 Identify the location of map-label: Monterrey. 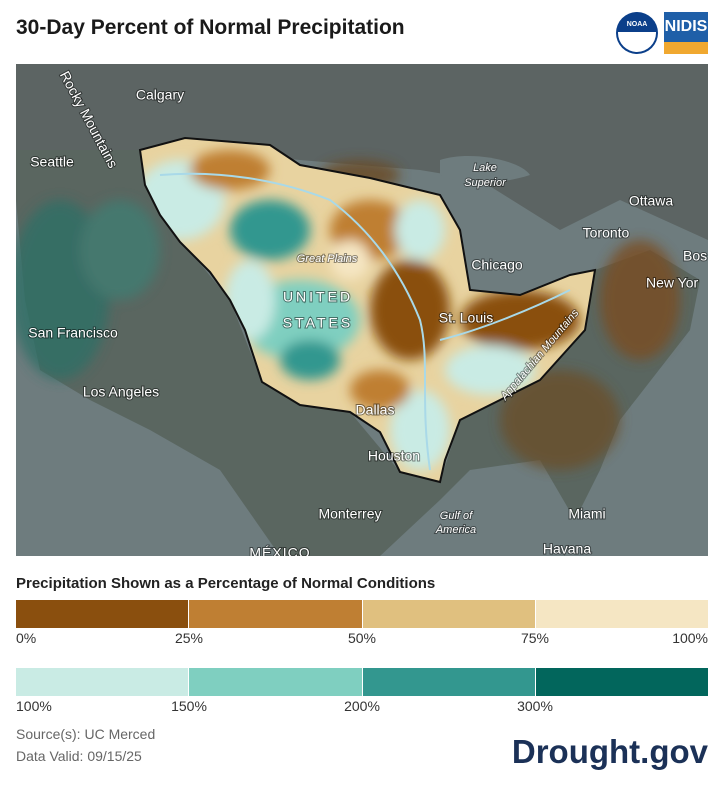
(349, 514).